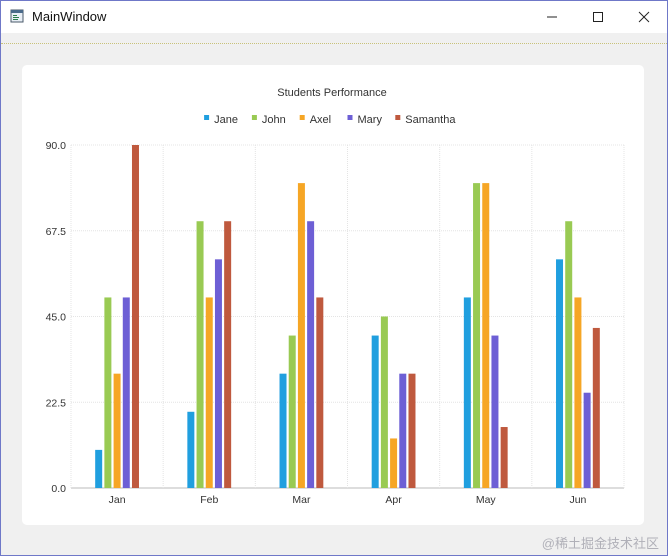 This screenshot has width=668, height=556. What do you see at coordinates (17, 16) in the screenshot?
I see `app-window-icon` at bounding box center [17, 16].